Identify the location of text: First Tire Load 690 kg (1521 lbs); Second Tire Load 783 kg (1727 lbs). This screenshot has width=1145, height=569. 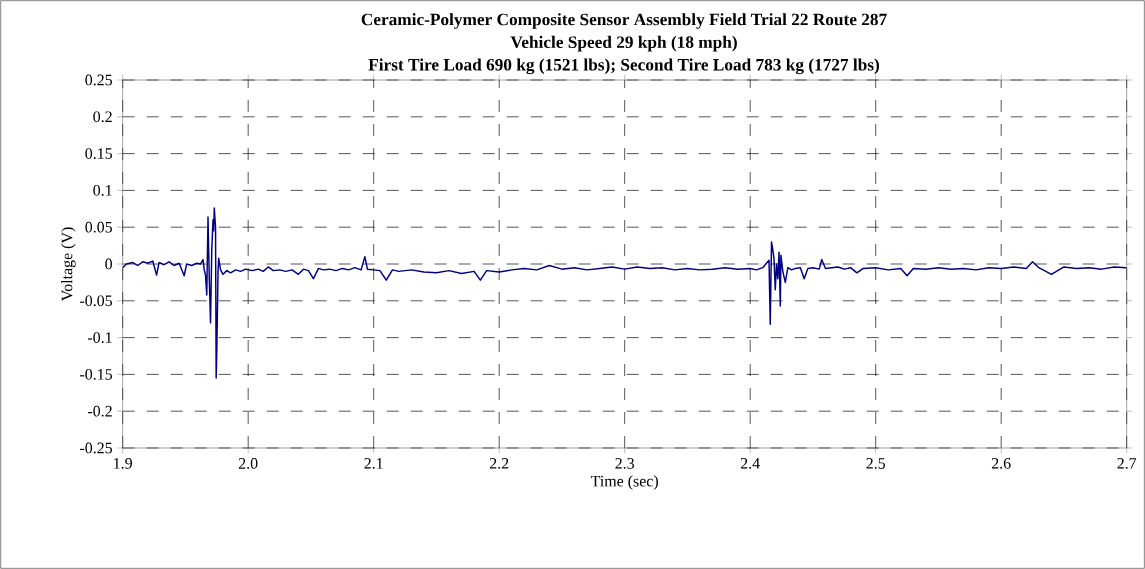
(624, 66).